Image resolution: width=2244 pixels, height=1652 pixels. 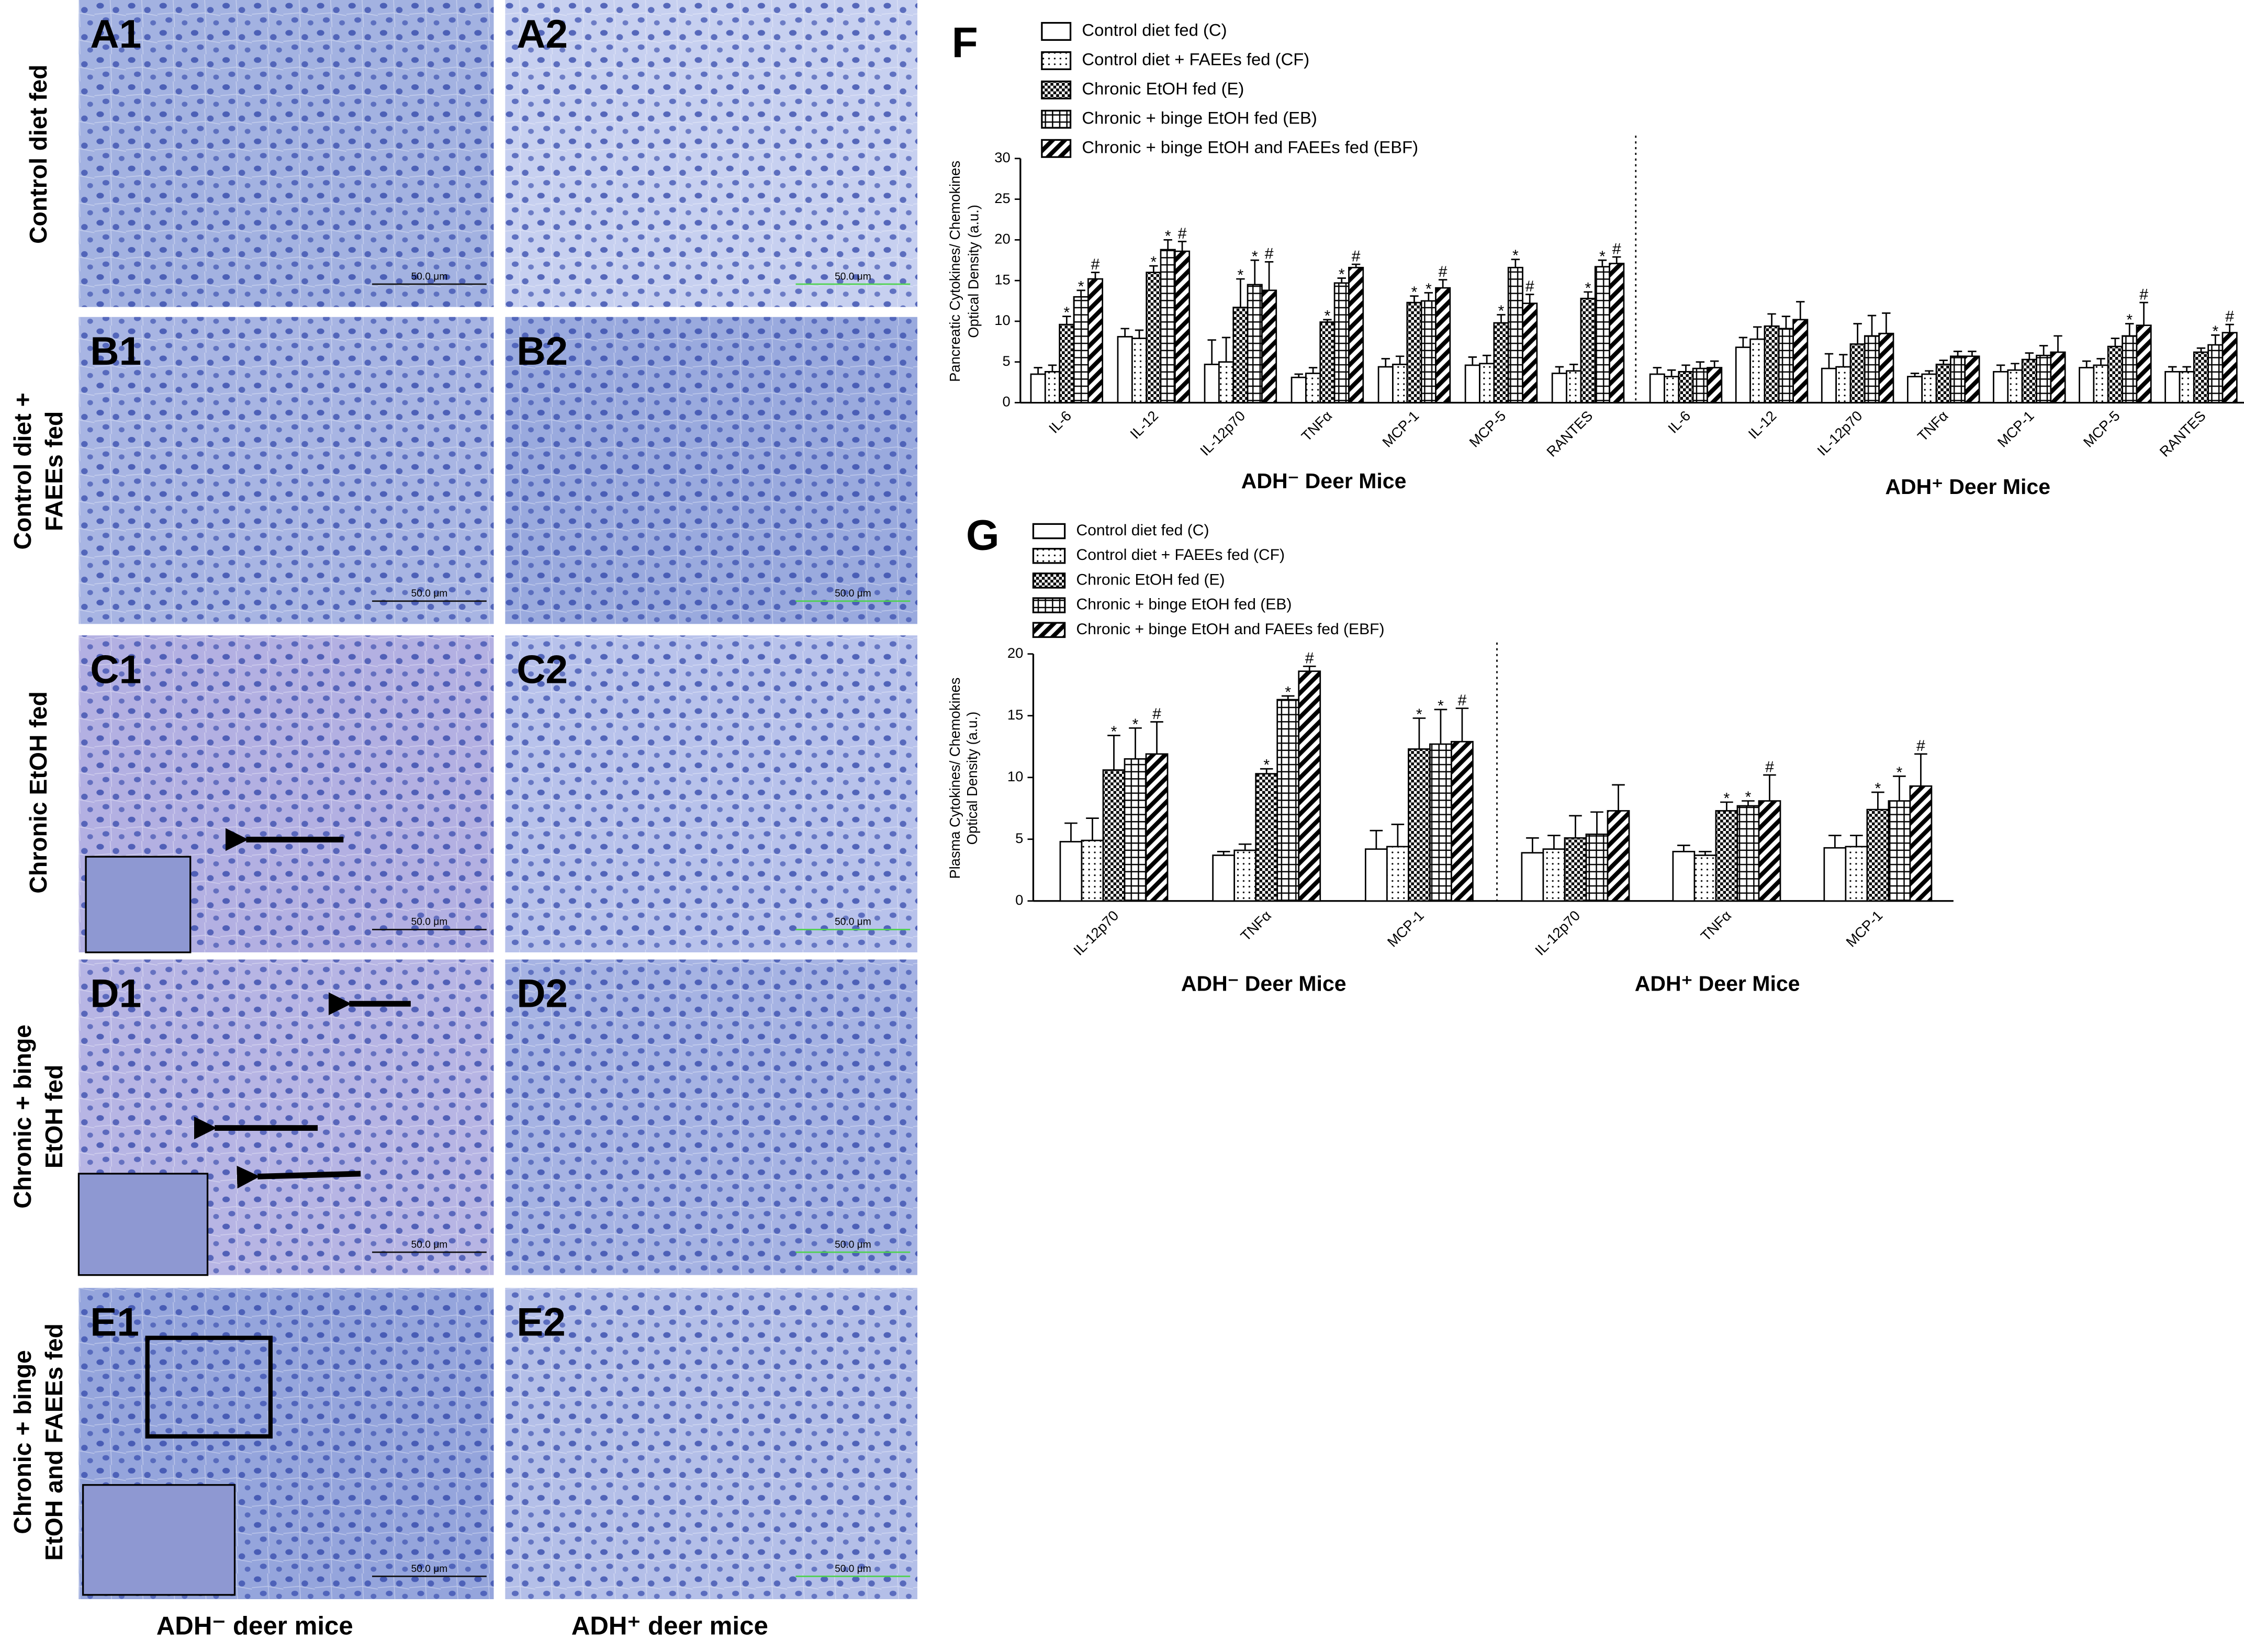 What do you see at coordinates (1002, 157) in the screenshot?
I see `y-tick-label: 30` at bounding box center [1002, 157].